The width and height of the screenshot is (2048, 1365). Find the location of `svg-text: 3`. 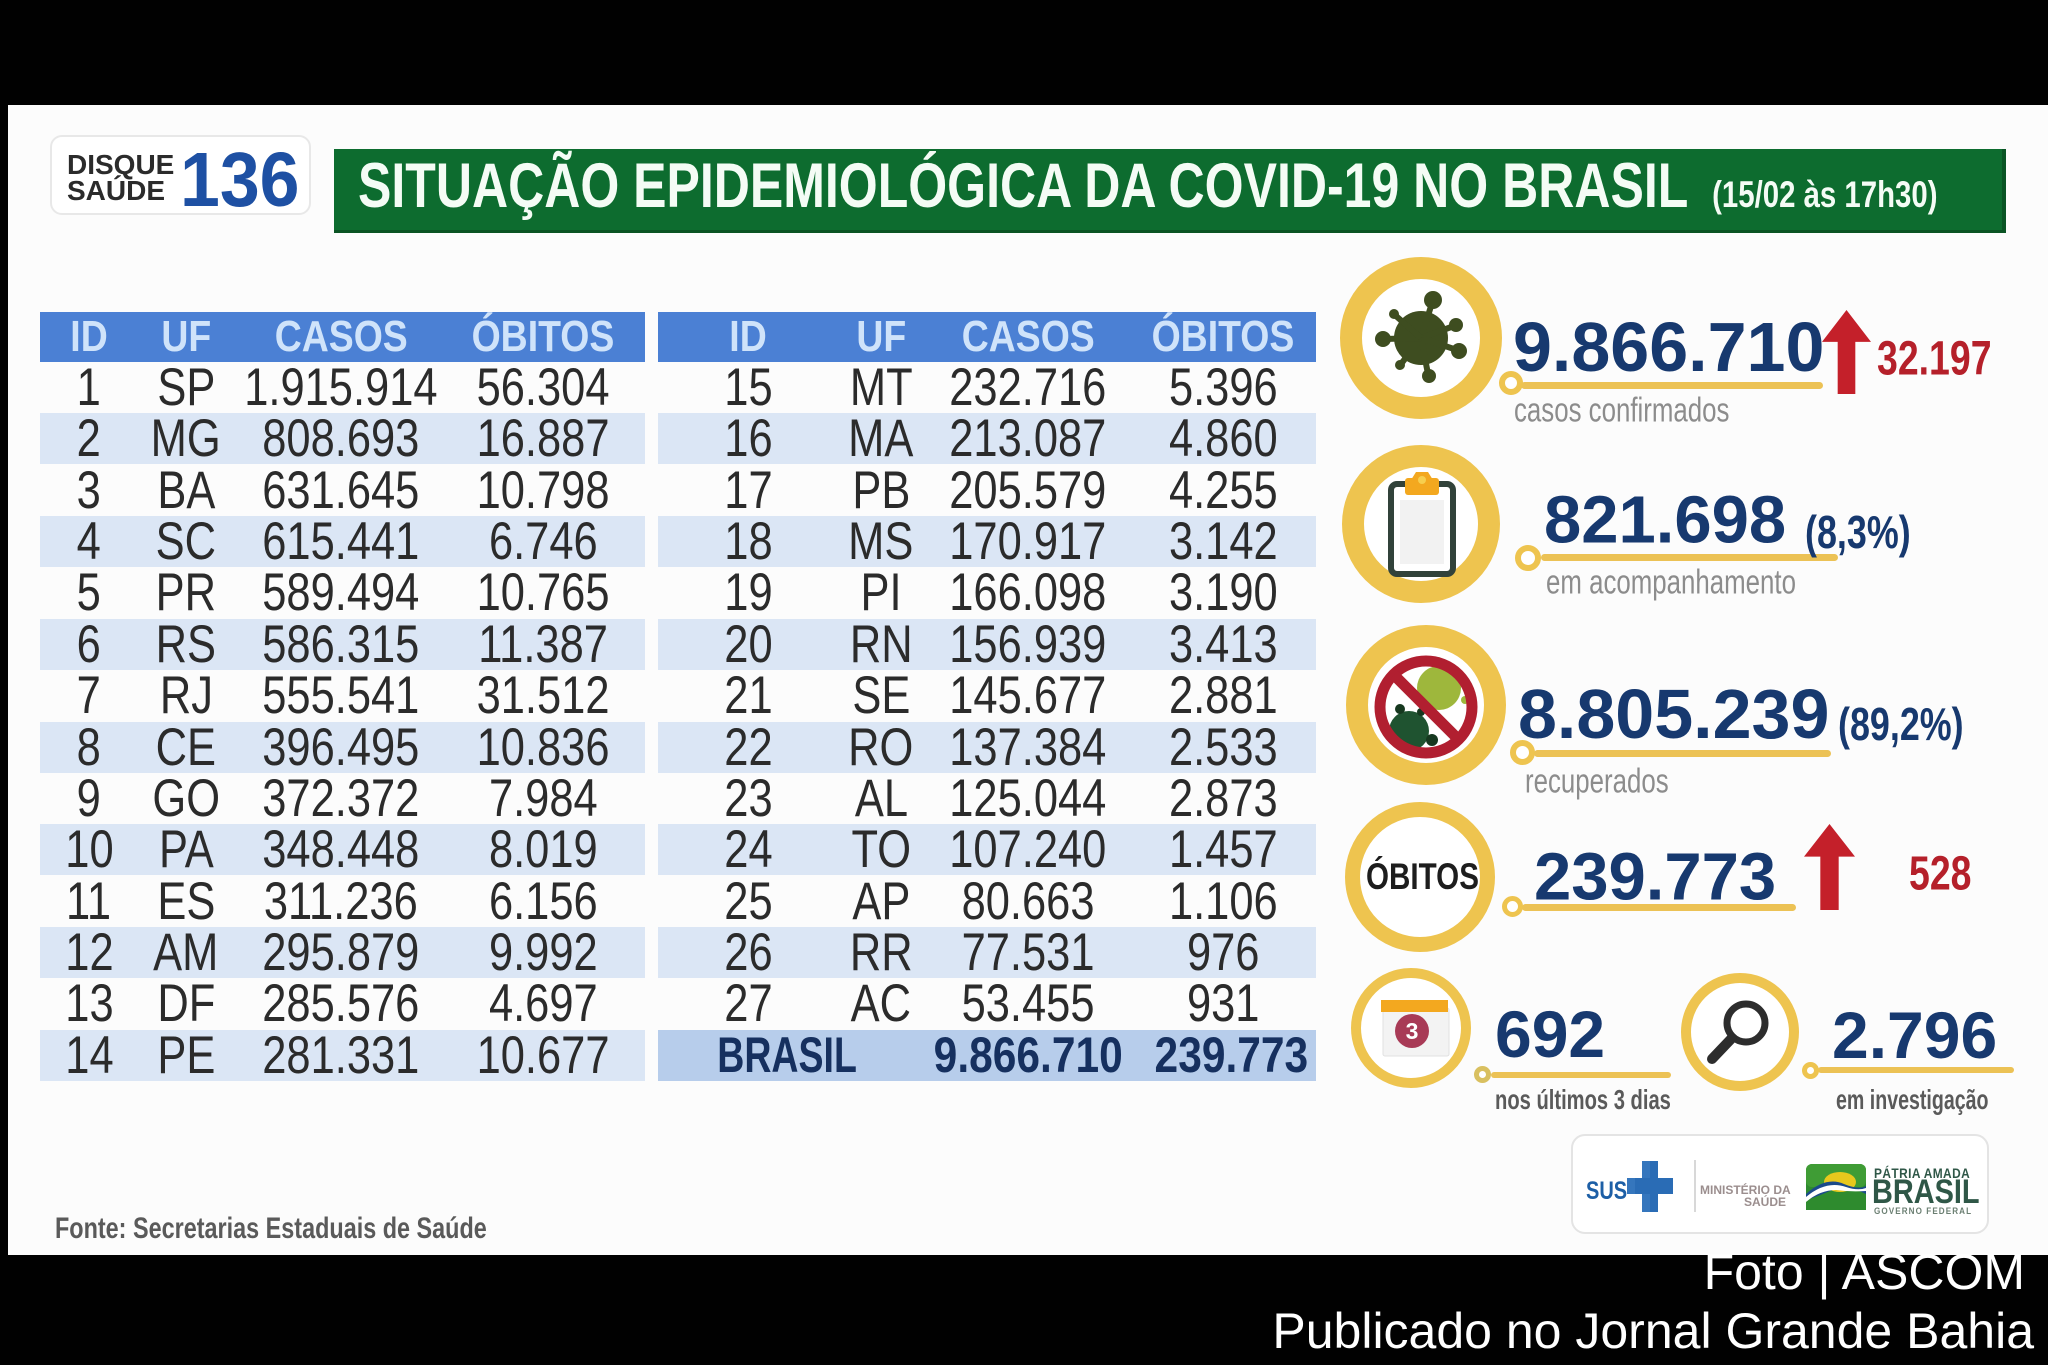

svg-text: 3 is located at coordinates (1412, 1031).